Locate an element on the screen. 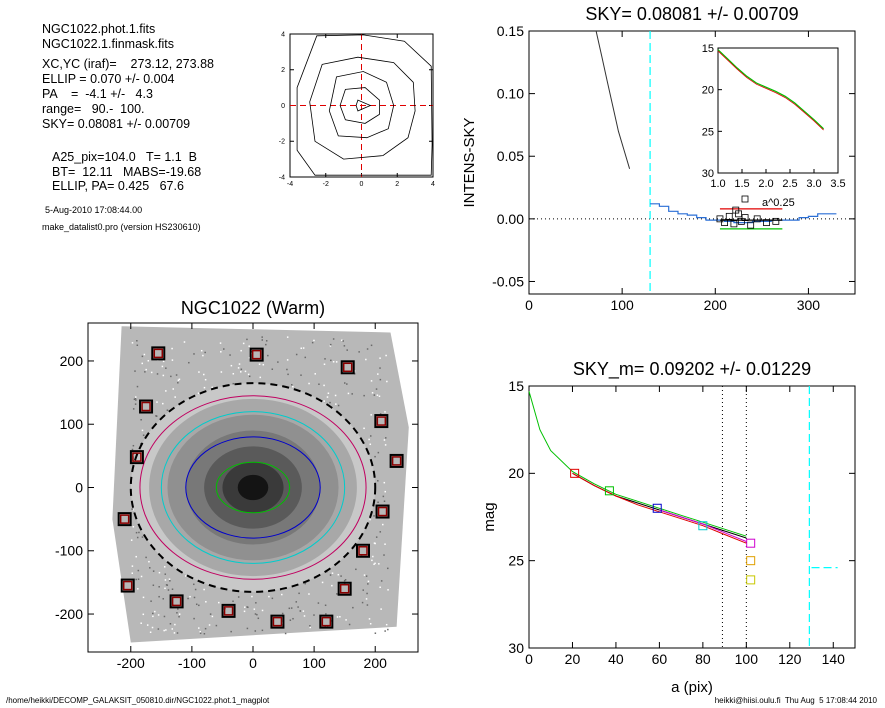 The height and width of the screenshot is (708, 885). info-program: make_datalist0.pro (version HS230610) is located at coordinates (121, 227).